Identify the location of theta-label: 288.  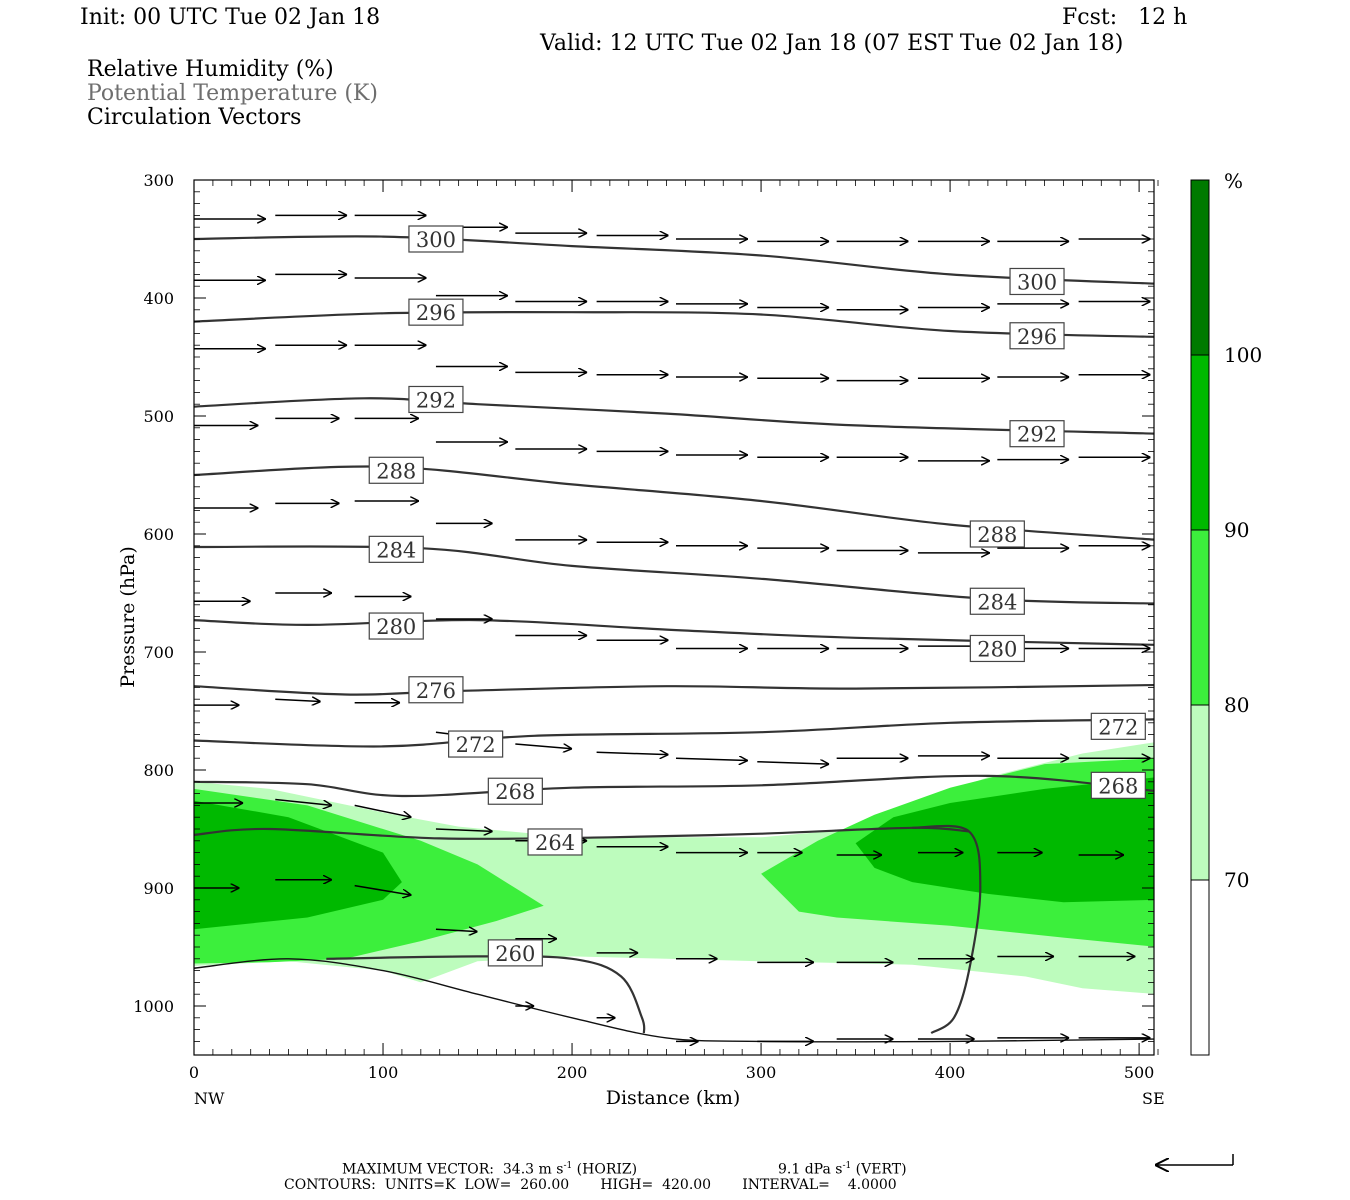
(396, 470).